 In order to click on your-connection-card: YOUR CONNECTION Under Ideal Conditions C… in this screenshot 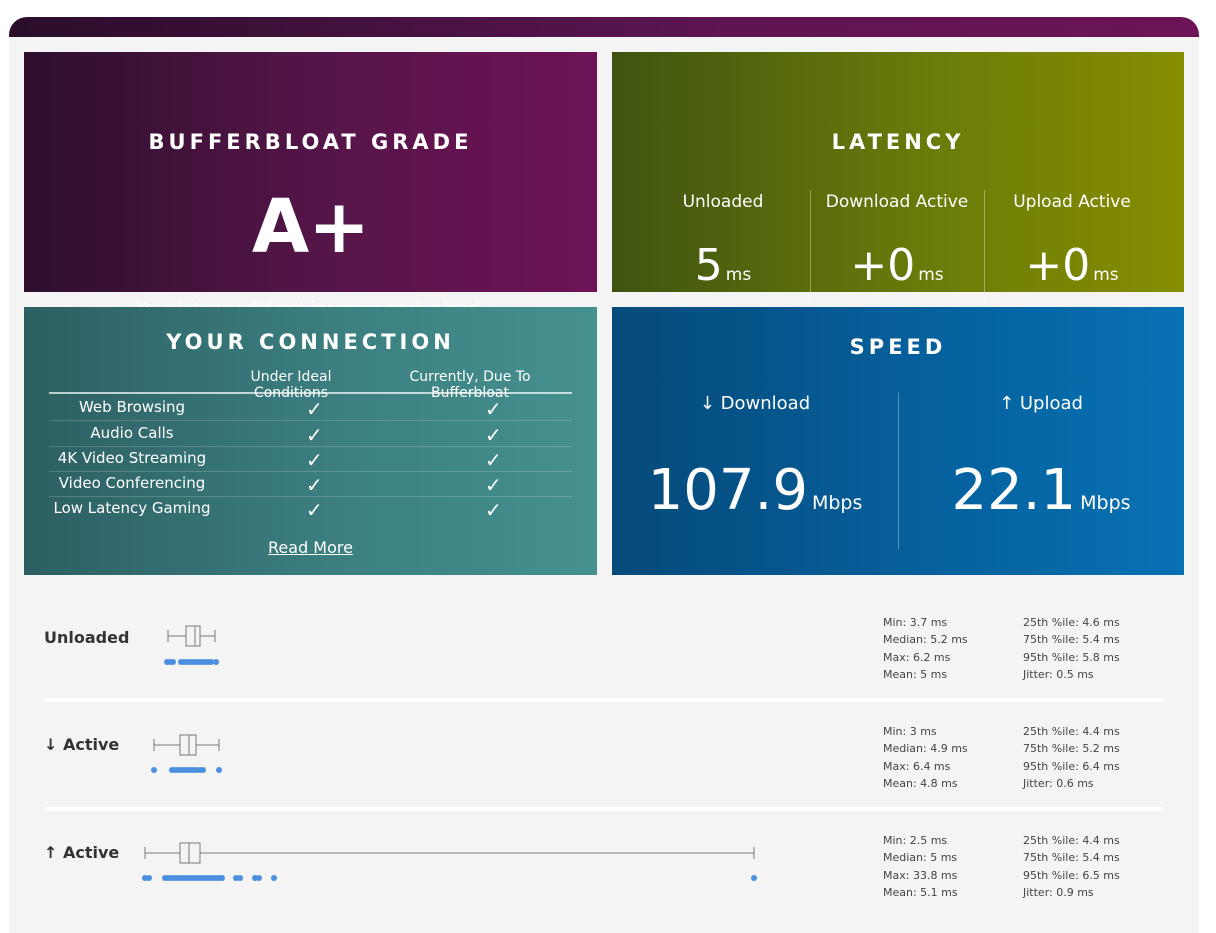, I will do `click(310, 441)`.